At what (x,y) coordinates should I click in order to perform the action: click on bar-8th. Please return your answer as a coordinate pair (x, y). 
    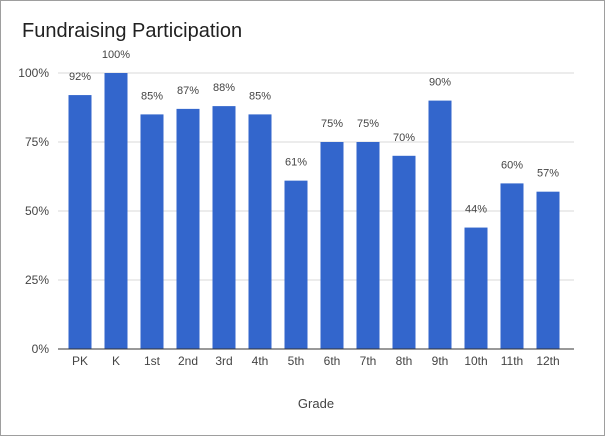
    Looking at the image, I should click on (404, 252).